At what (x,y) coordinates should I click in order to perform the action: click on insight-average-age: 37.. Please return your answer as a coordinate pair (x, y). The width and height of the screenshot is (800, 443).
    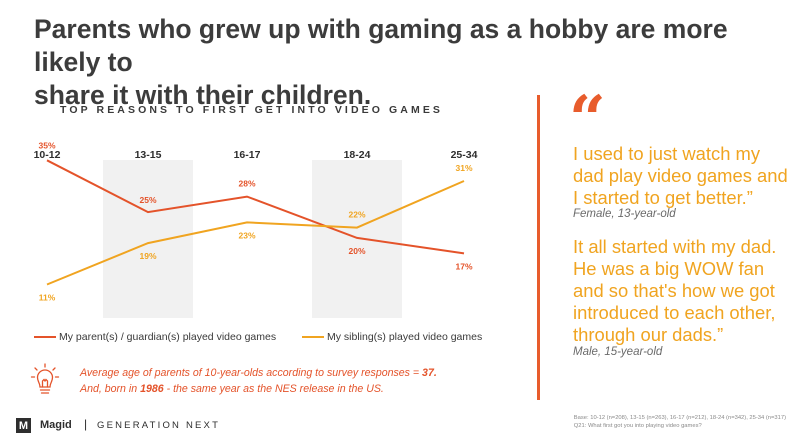
    Looking at the image, I should click on (429, 373).